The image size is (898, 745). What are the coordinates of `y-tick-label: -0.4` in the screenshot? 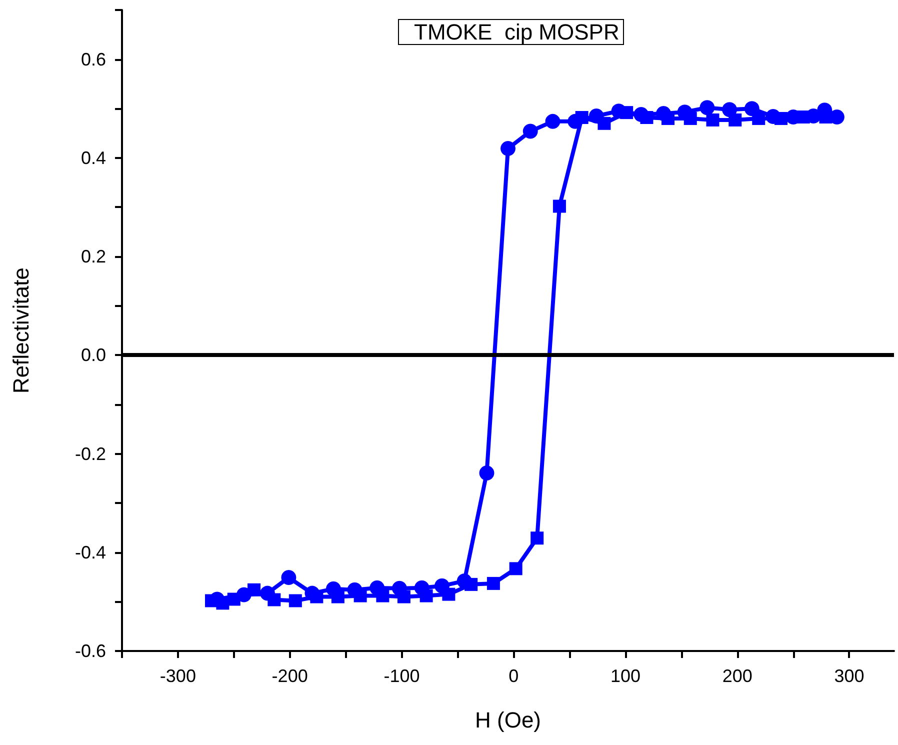 It's located at (90, 552).